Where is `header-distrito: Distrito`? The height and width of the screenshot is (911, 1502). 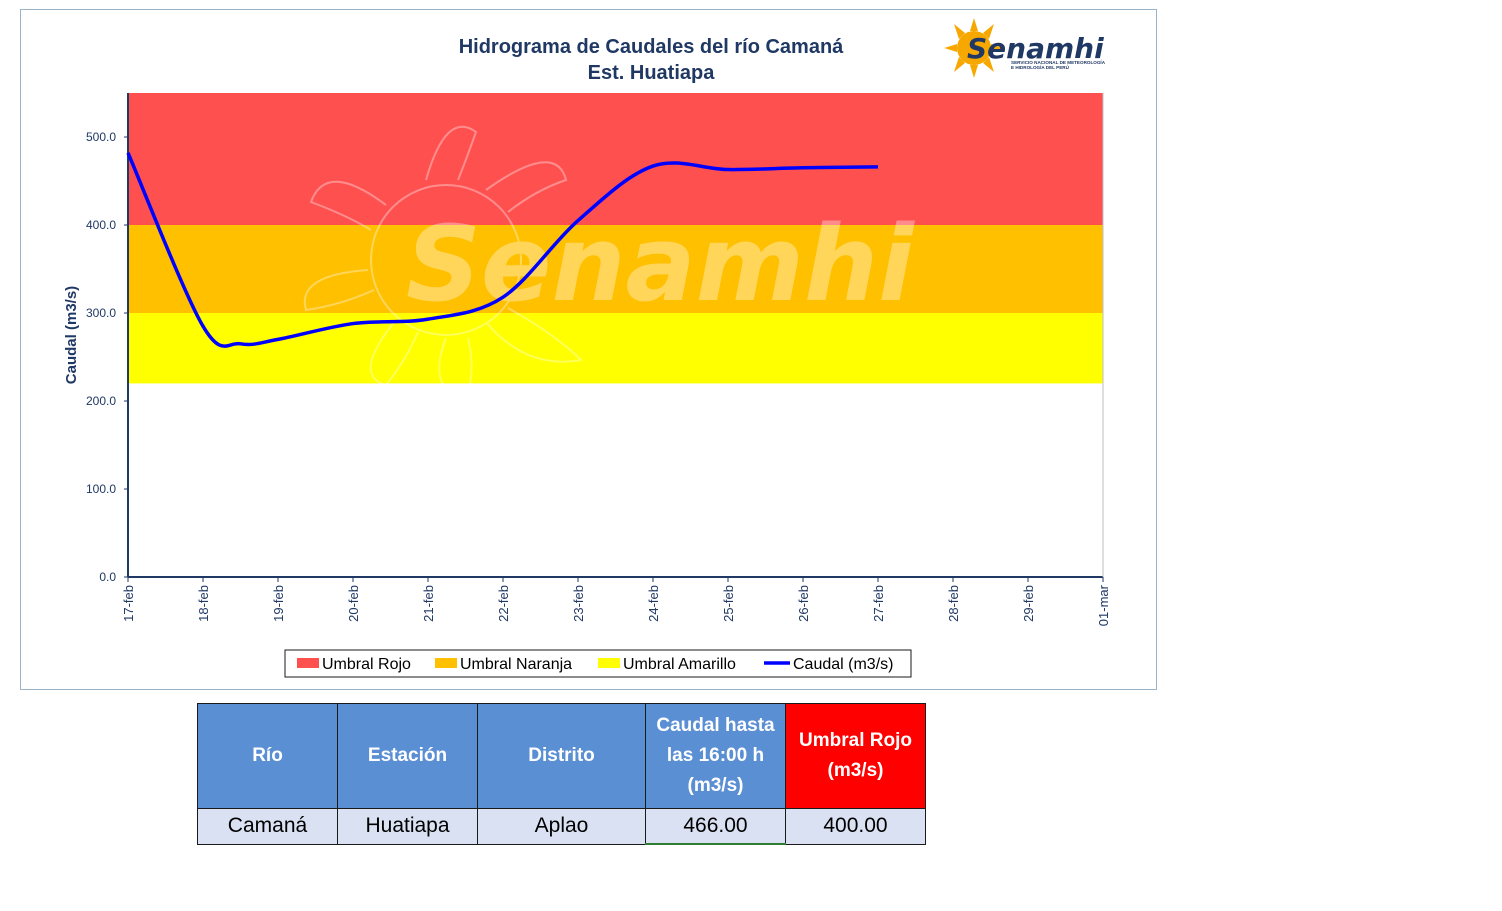
header-distrito: Distrito is located at coordinates (561, 756).